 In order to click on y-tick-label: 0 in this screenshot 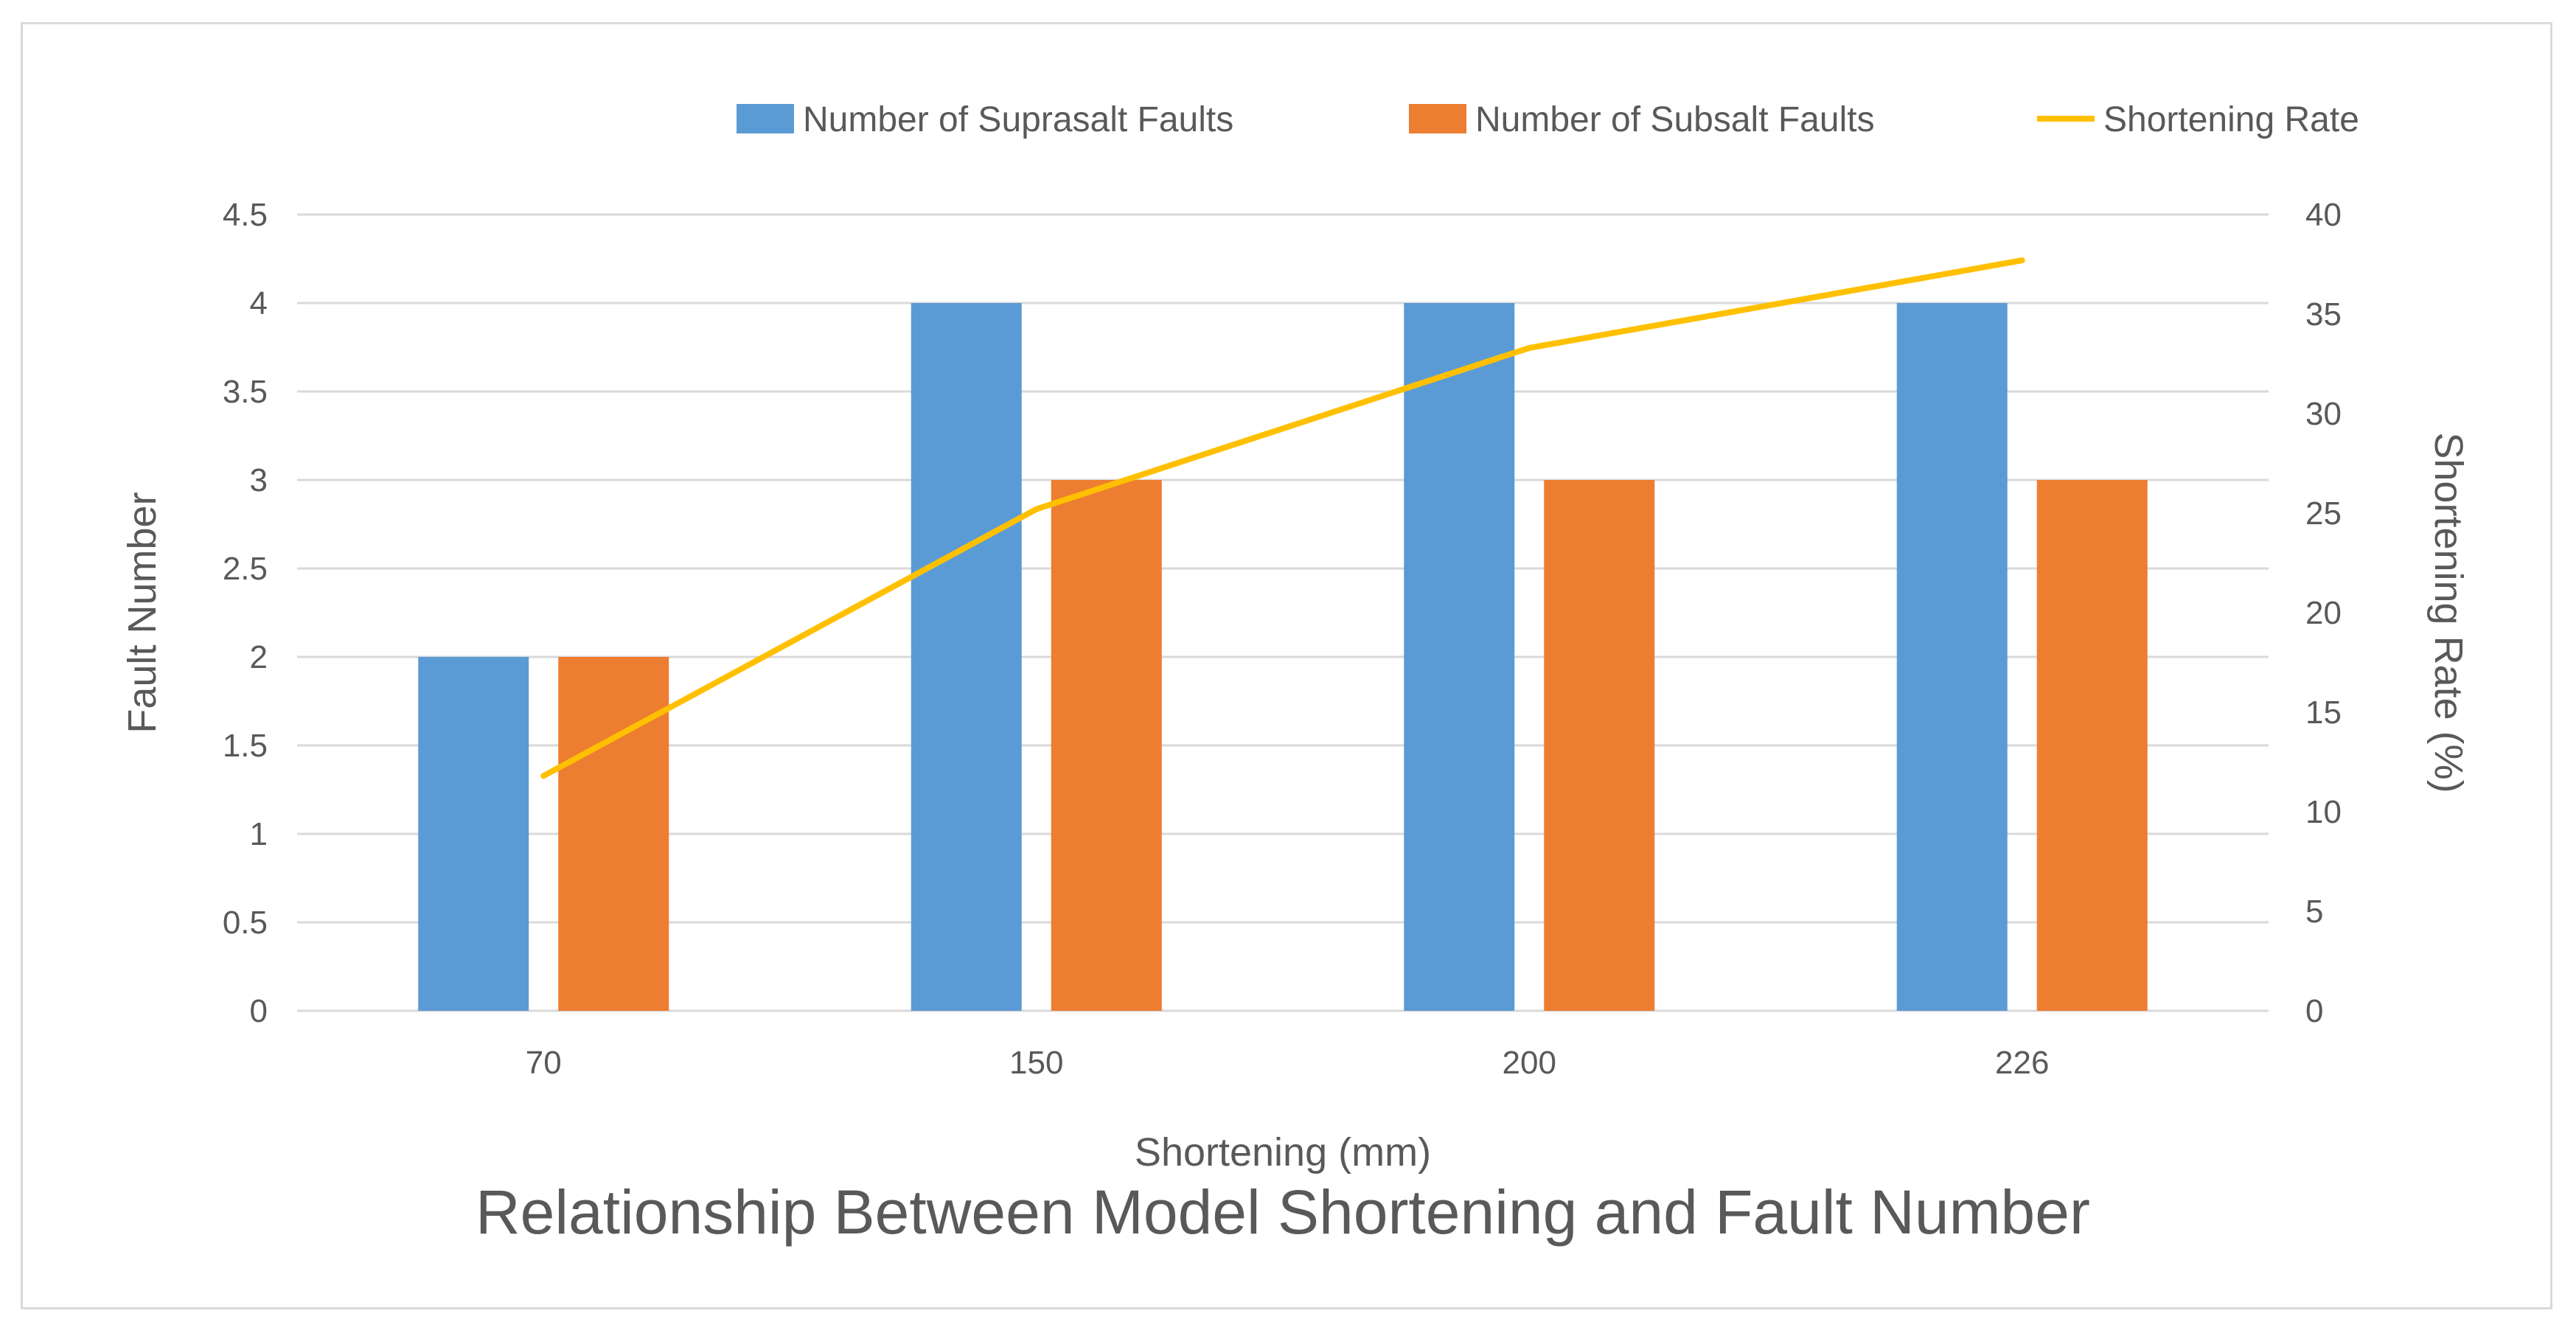, I will do `click(259, 1011)`.